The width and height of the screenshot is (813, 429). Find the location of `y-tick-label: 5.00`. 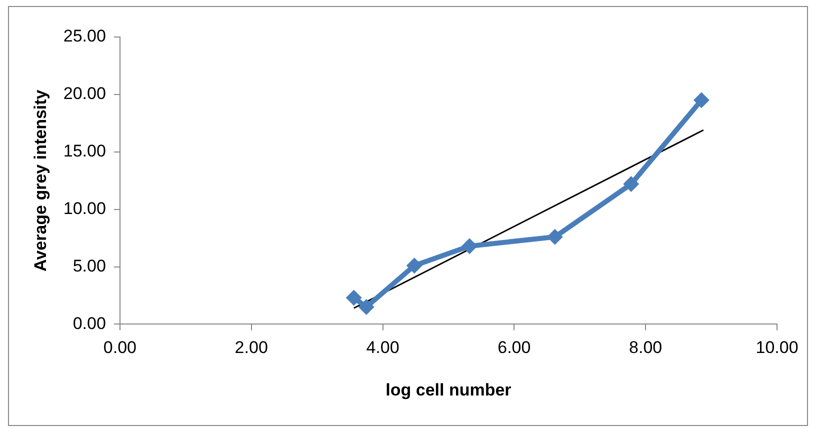

y-tick-label: 5.00 is located at coordinates (89, 266).